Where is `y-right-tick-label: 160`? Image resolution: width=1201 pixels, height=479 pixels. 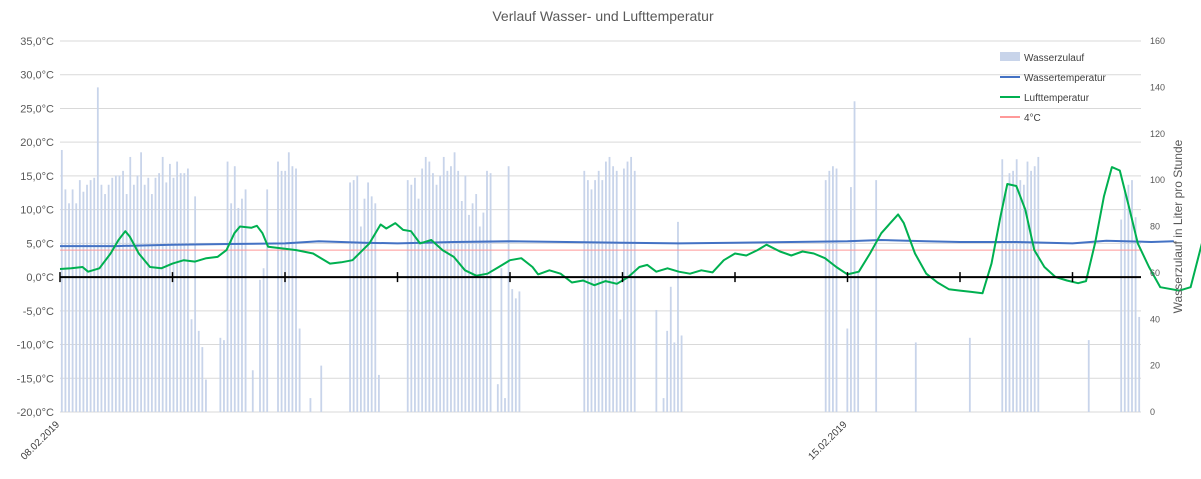 y-right-tick-label: 160 is located at coordinates (1157, 41).